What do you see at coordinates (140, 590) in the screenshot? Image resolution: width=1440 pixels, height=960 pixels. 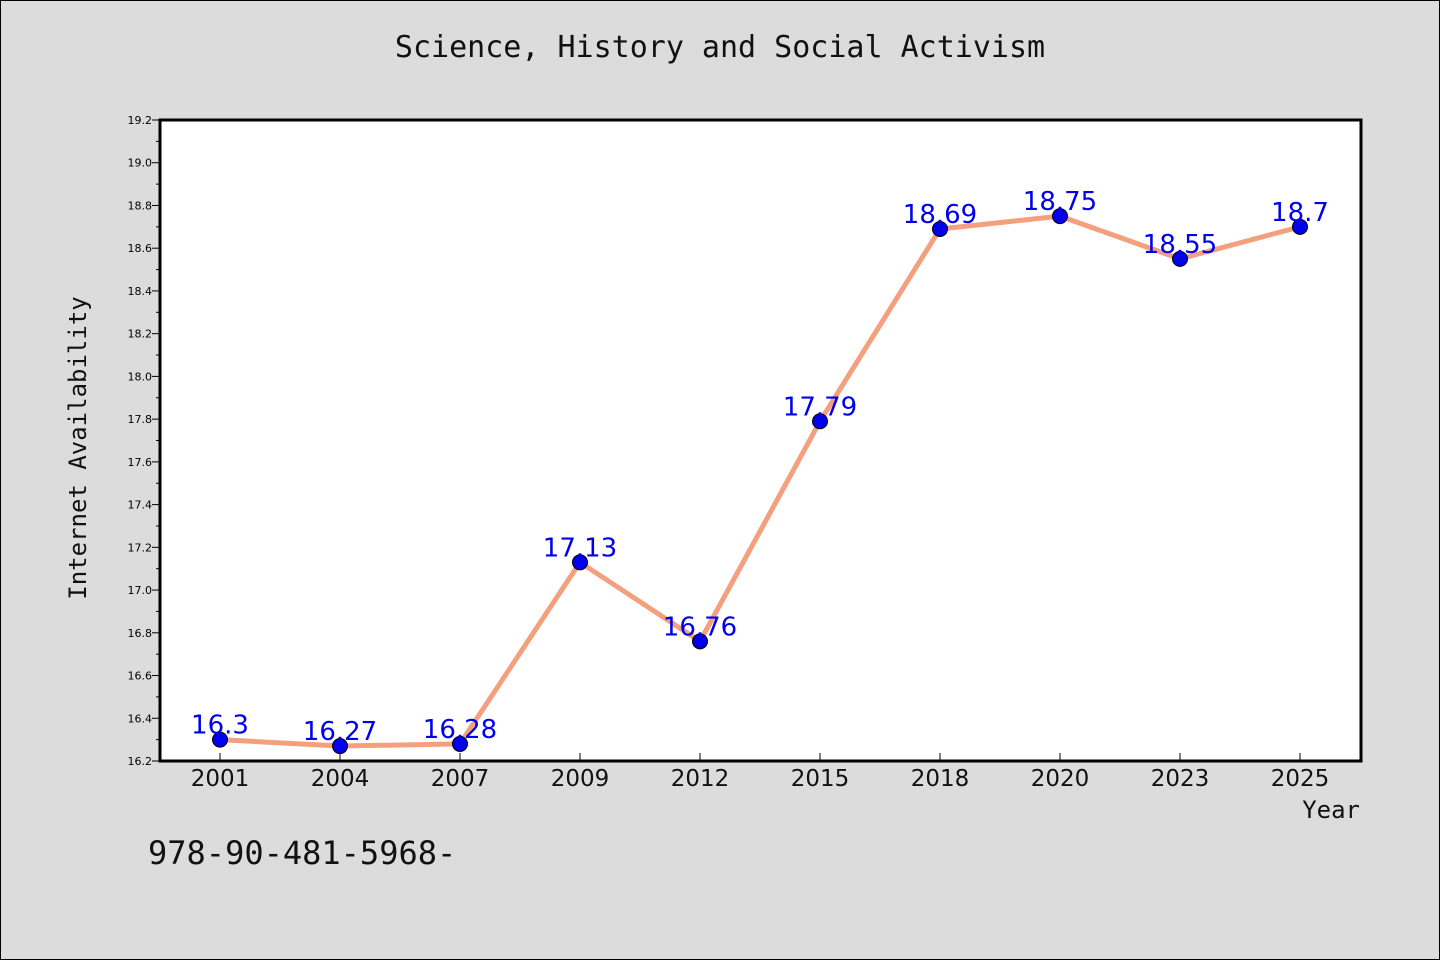 I see `y-tick-label: 17.0` at bounding box center [140, 590].